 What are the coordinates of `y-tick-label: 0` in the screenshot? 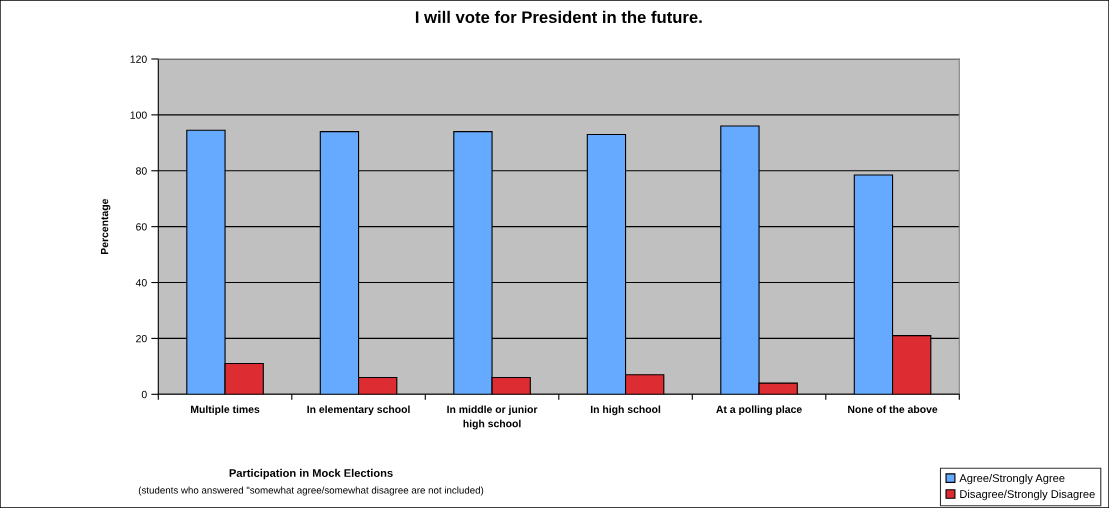 It's located at (144, 394).